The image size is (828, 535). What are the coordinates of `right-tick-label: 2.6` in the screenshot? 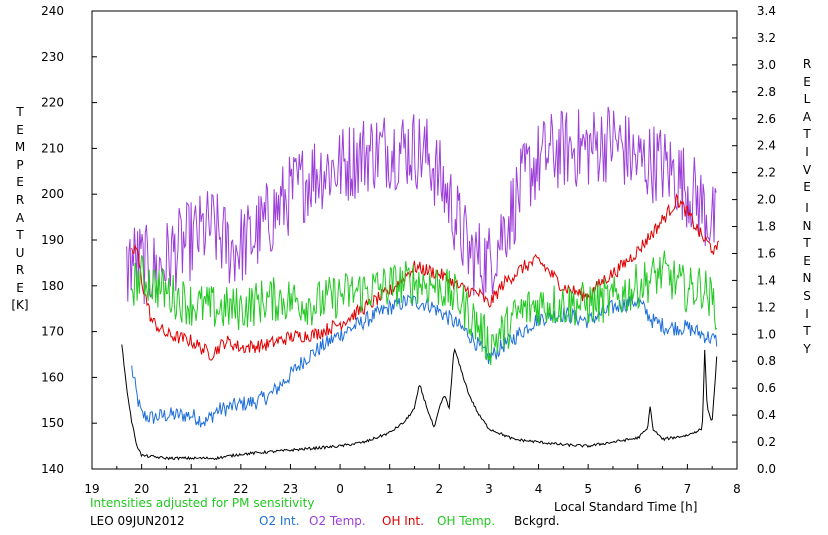 It's located at (766, 119).